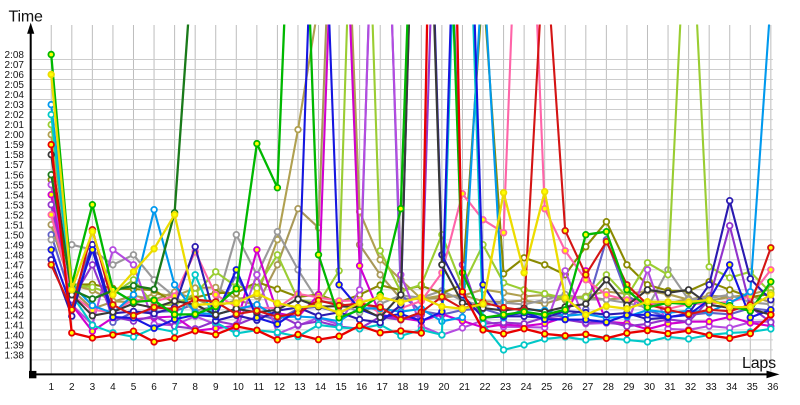  What do you see at coordinates (15, 55) in the screenshot?
I see `svg-text: 2:08` at bounding box center [15, 55].